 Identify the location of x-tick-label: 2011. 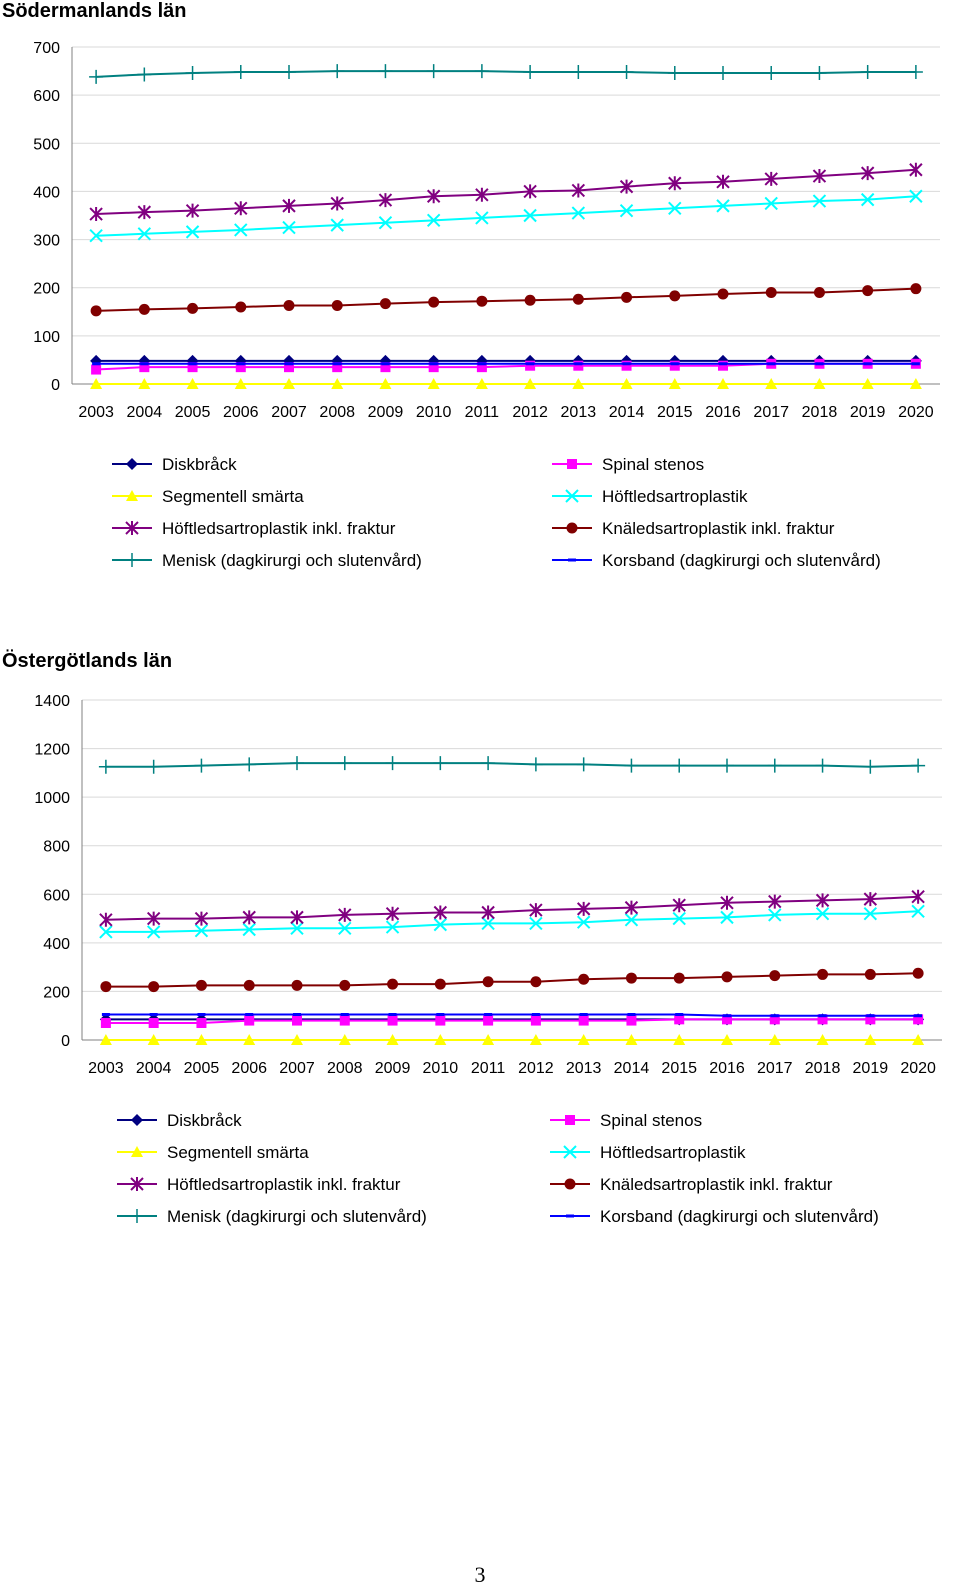
(488, 1068).